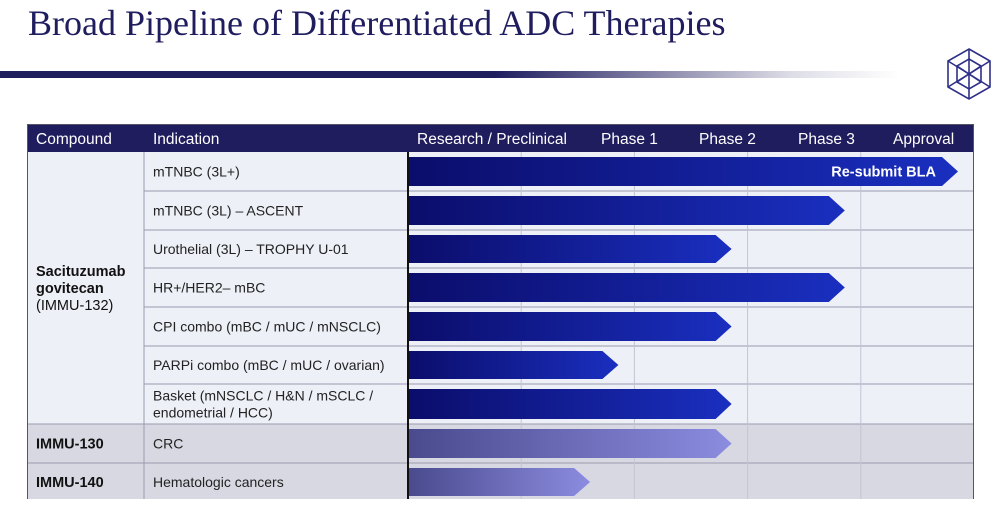 The image size is (1000, 513). I want to click on compound-name: govitecan, so click(70, 289).